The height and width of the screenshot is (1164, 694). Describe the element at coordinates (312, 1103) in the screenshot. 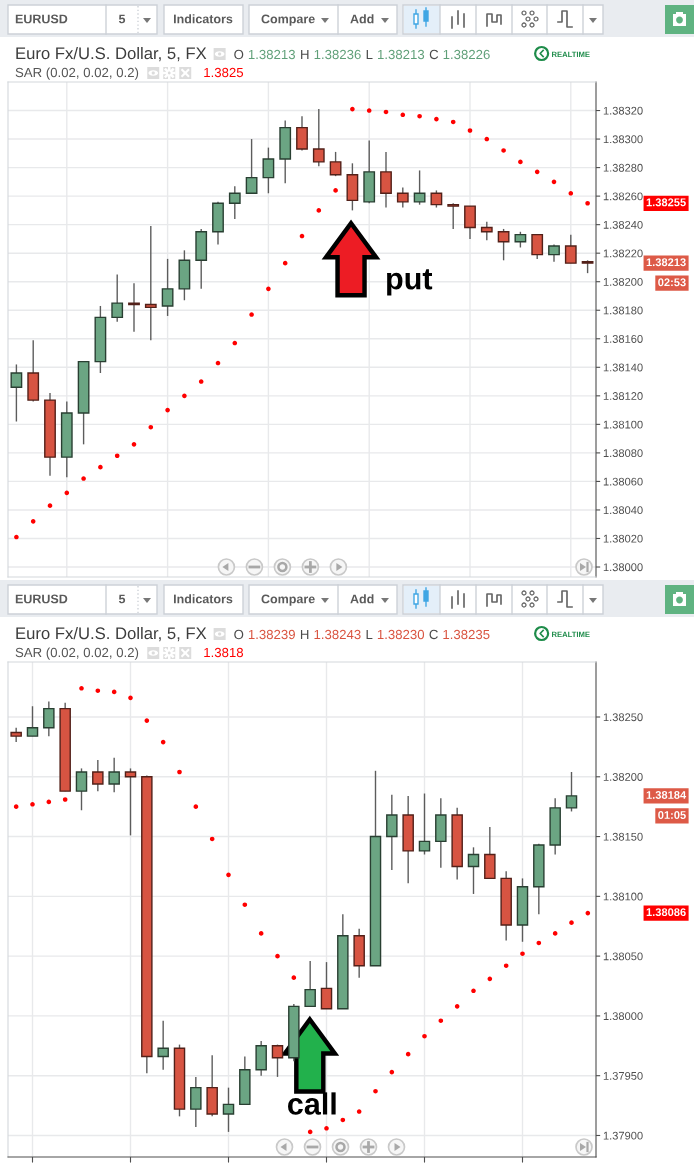

I see `annotation: call` at that location.